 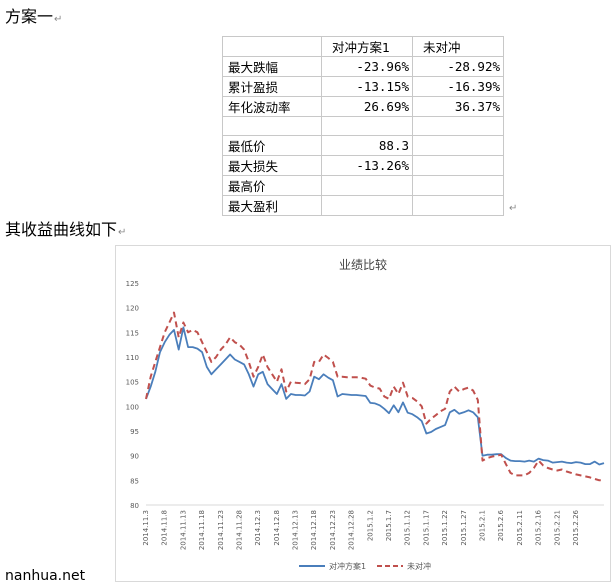 What do you see at coordinates (367, 106) in the screenshot?
I see `hedged-value: 26.69%` at bounding box center [367, 106].